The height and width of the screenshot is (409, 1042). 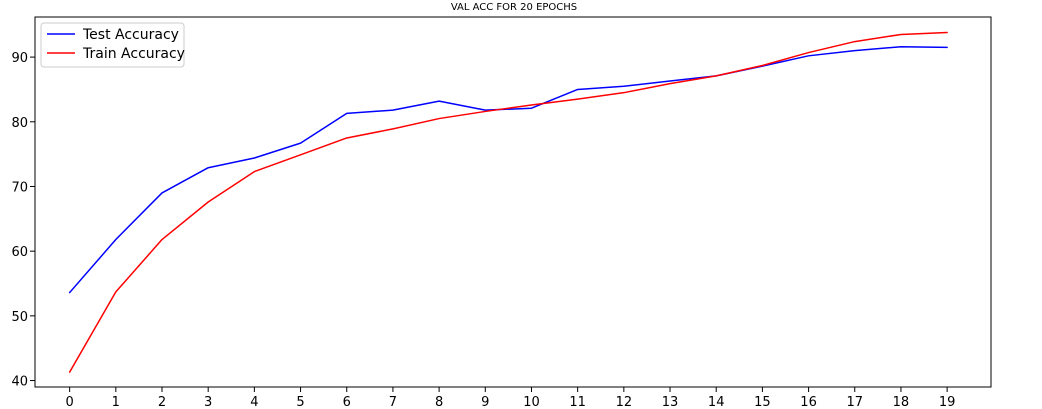 I want to click on y-tick-label: 60, so click(x=19, y=252).